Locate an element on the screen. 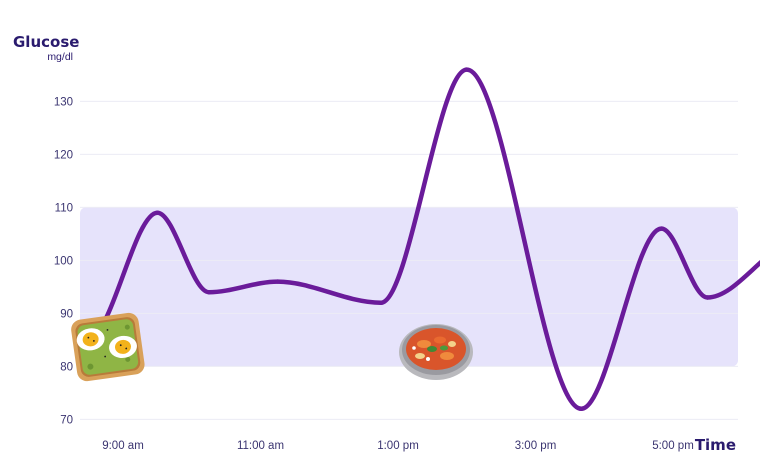 The width and height of the screenshot is (760, 472). avocado-toast-with-eggs-icon is located at coordinates (108, 347).